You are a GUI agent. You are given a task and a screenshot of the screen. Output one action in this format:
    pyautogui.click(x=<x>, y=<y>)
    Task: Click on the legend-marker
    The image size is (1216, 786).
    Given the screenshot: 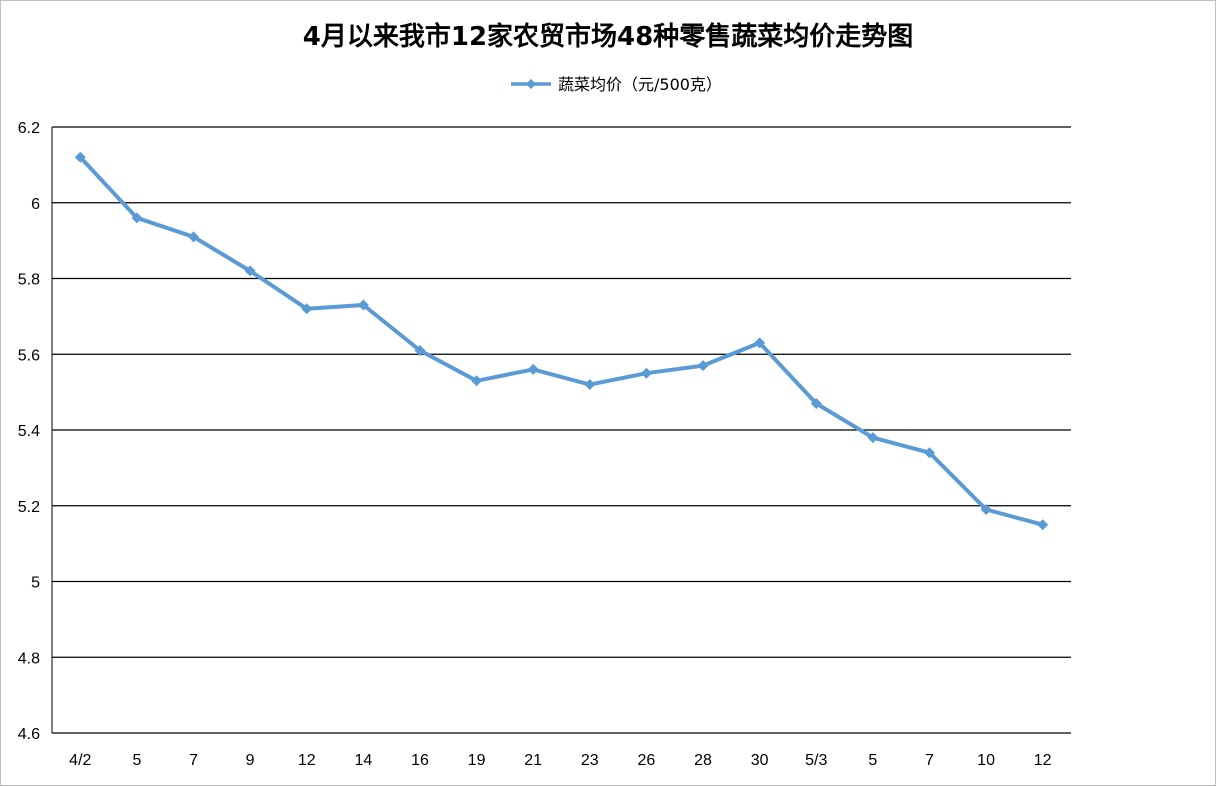 What is the action you would take?
    pyautogui.click(x=531, y=84)
    